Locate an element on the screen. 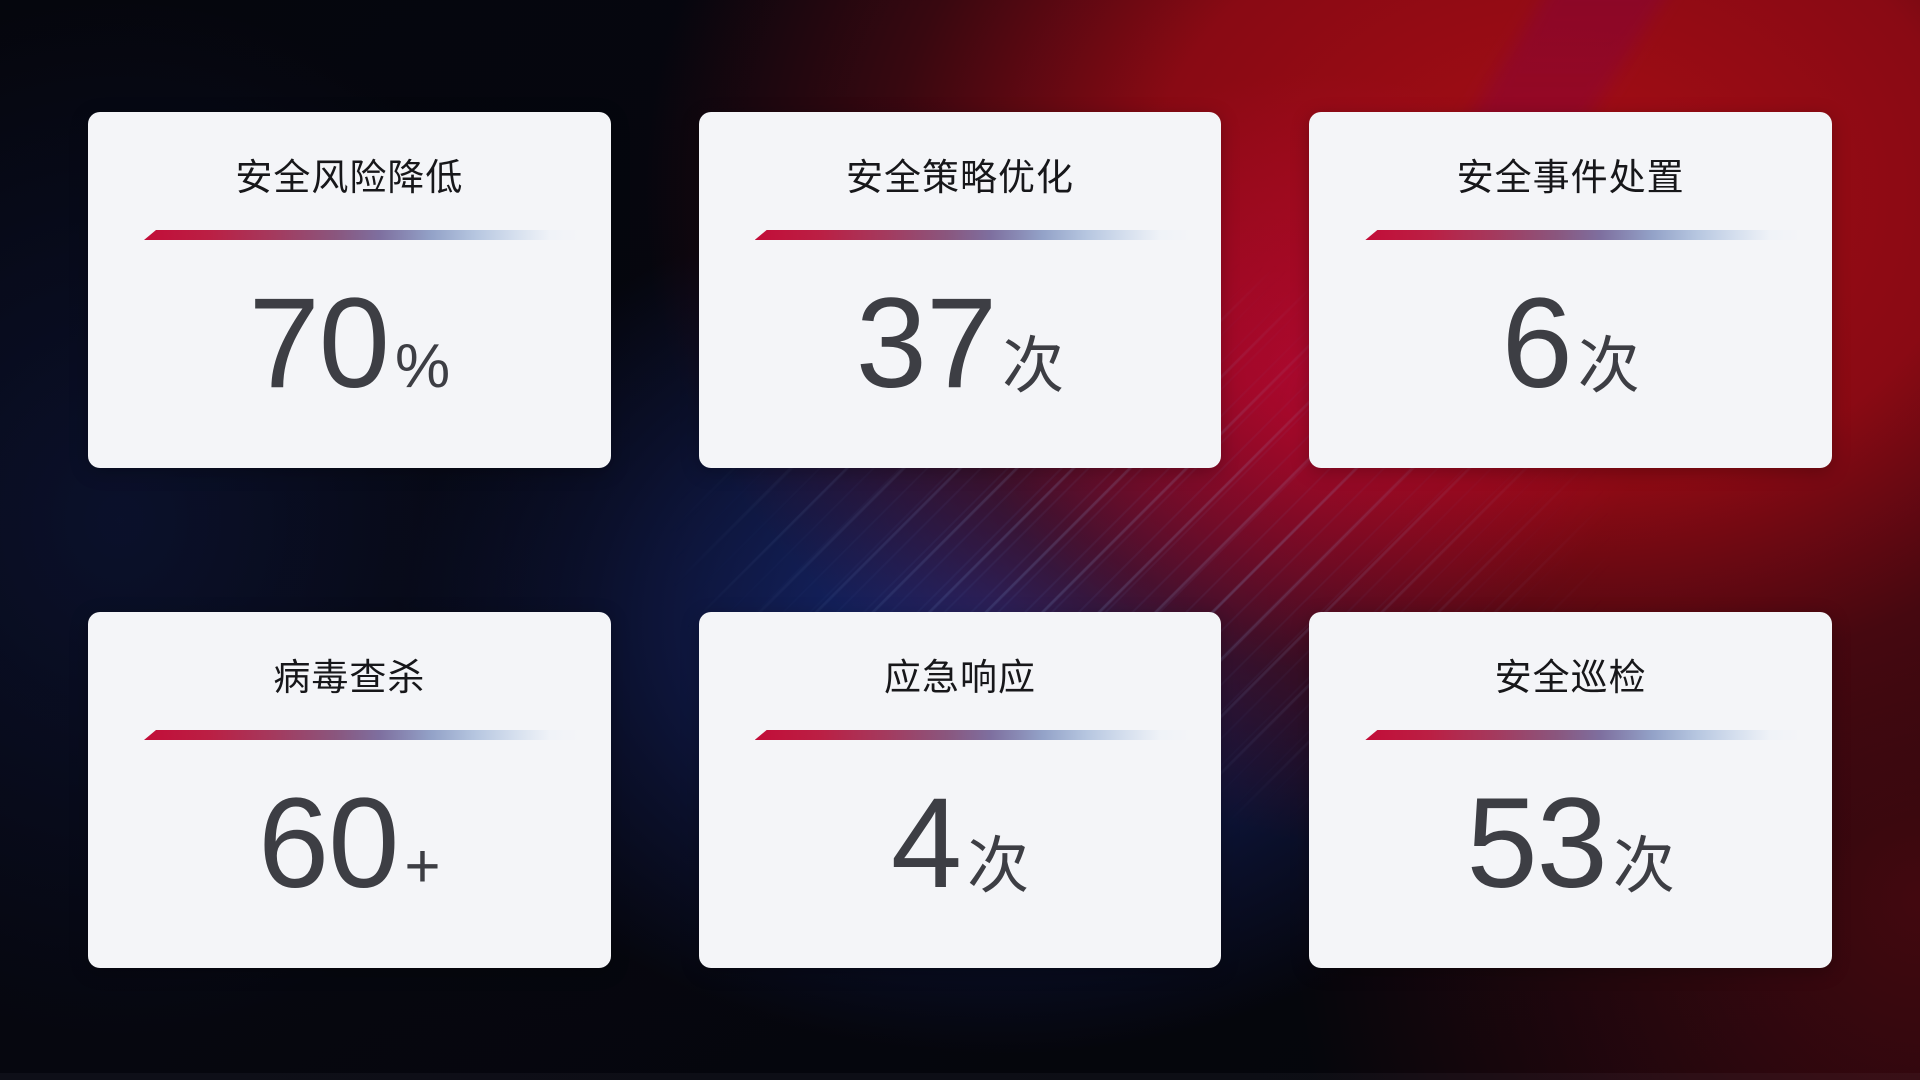 This screenshot has height=1080, width=1920. stat-card-virus-scan: 病毒查杀 60 + is located at coordinates (349, 790).